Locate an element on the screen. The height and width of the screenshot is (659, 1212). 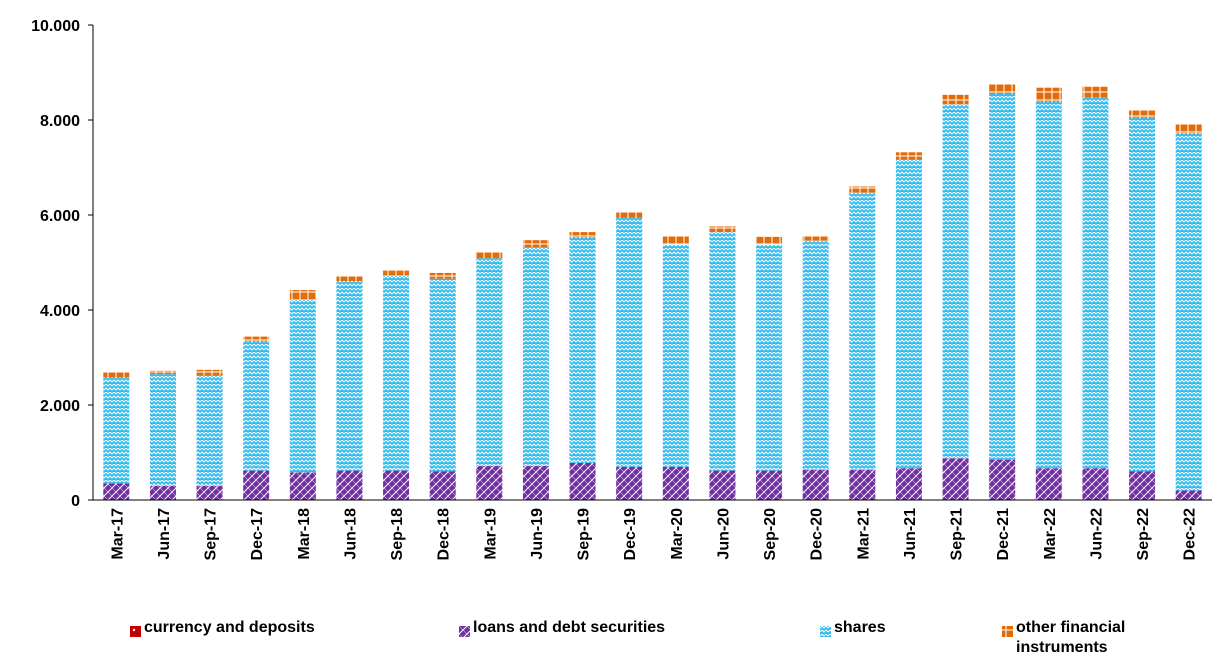
x-tick-label: Dec-21 is located at coordinates (1003, 534).